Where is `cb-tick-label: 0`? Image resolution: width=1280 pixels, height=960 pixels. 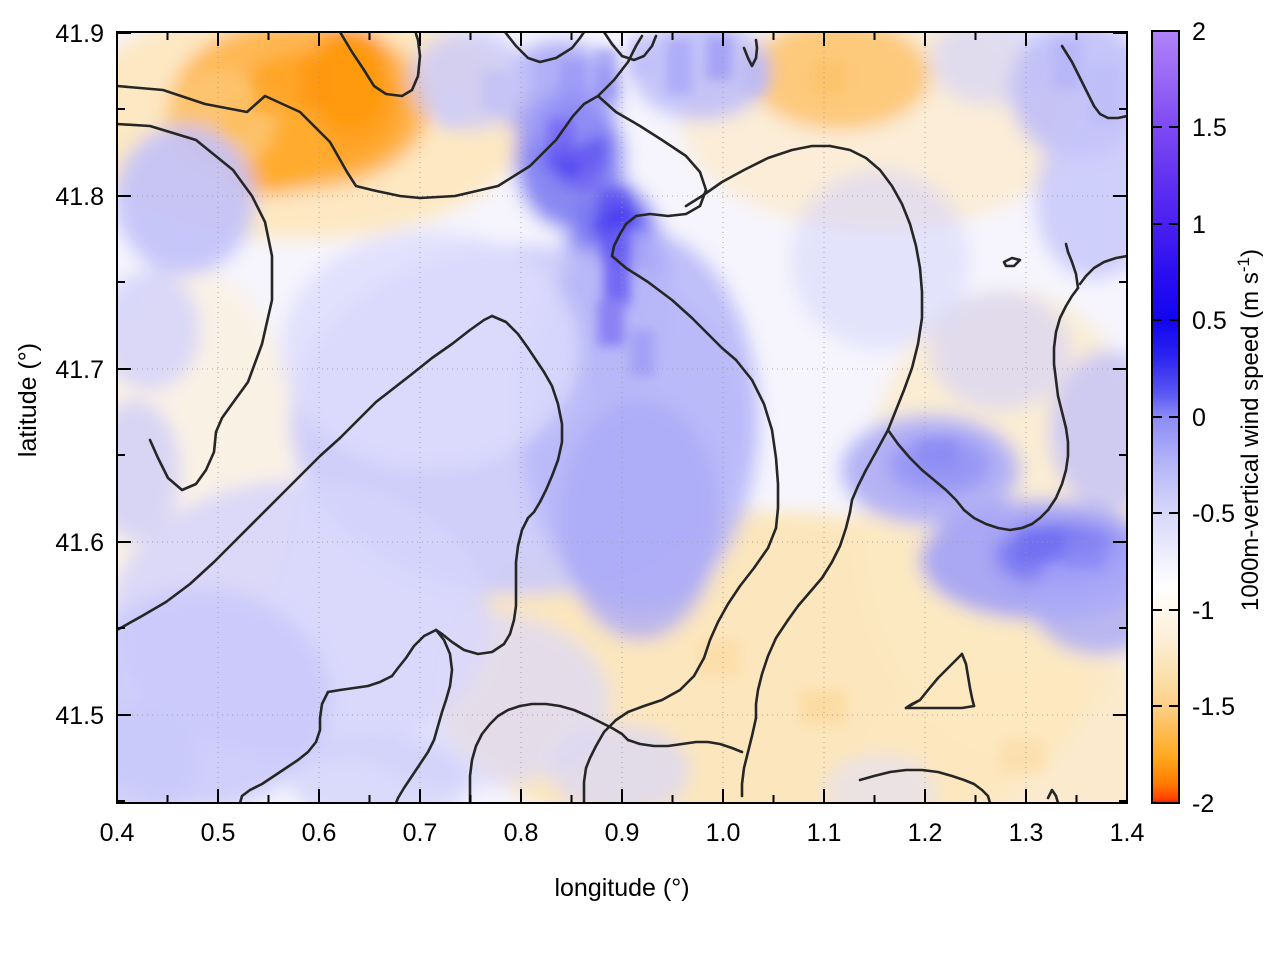 cb-tick-label: 0 is located at coordinates (1199, 418).